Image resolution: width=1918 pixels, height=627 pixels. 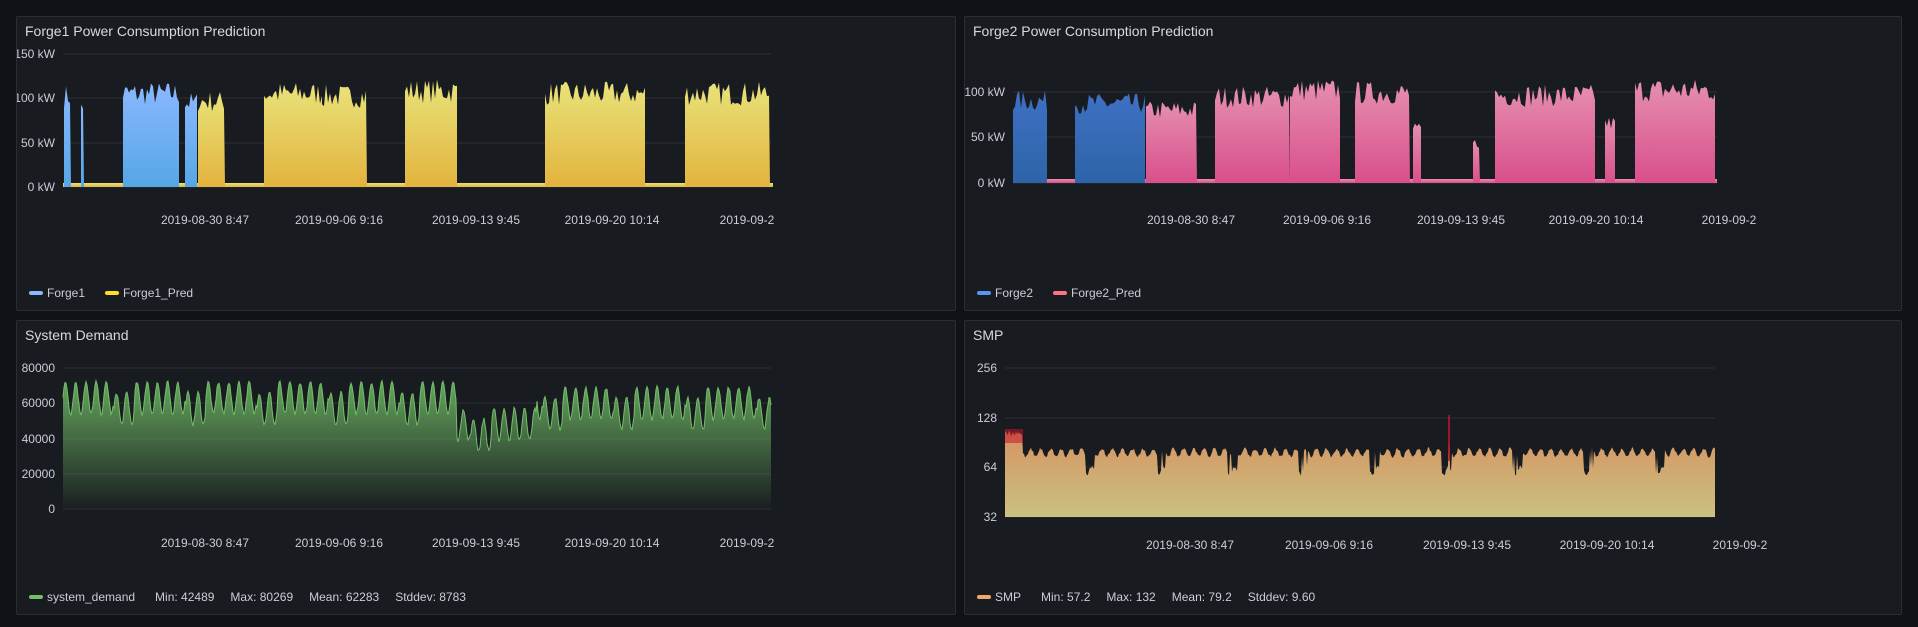 What do you see at coordinates (185, 597) in the screenshot?
I see `stat-min: Min: 42489` at bounding box center [185, 597].